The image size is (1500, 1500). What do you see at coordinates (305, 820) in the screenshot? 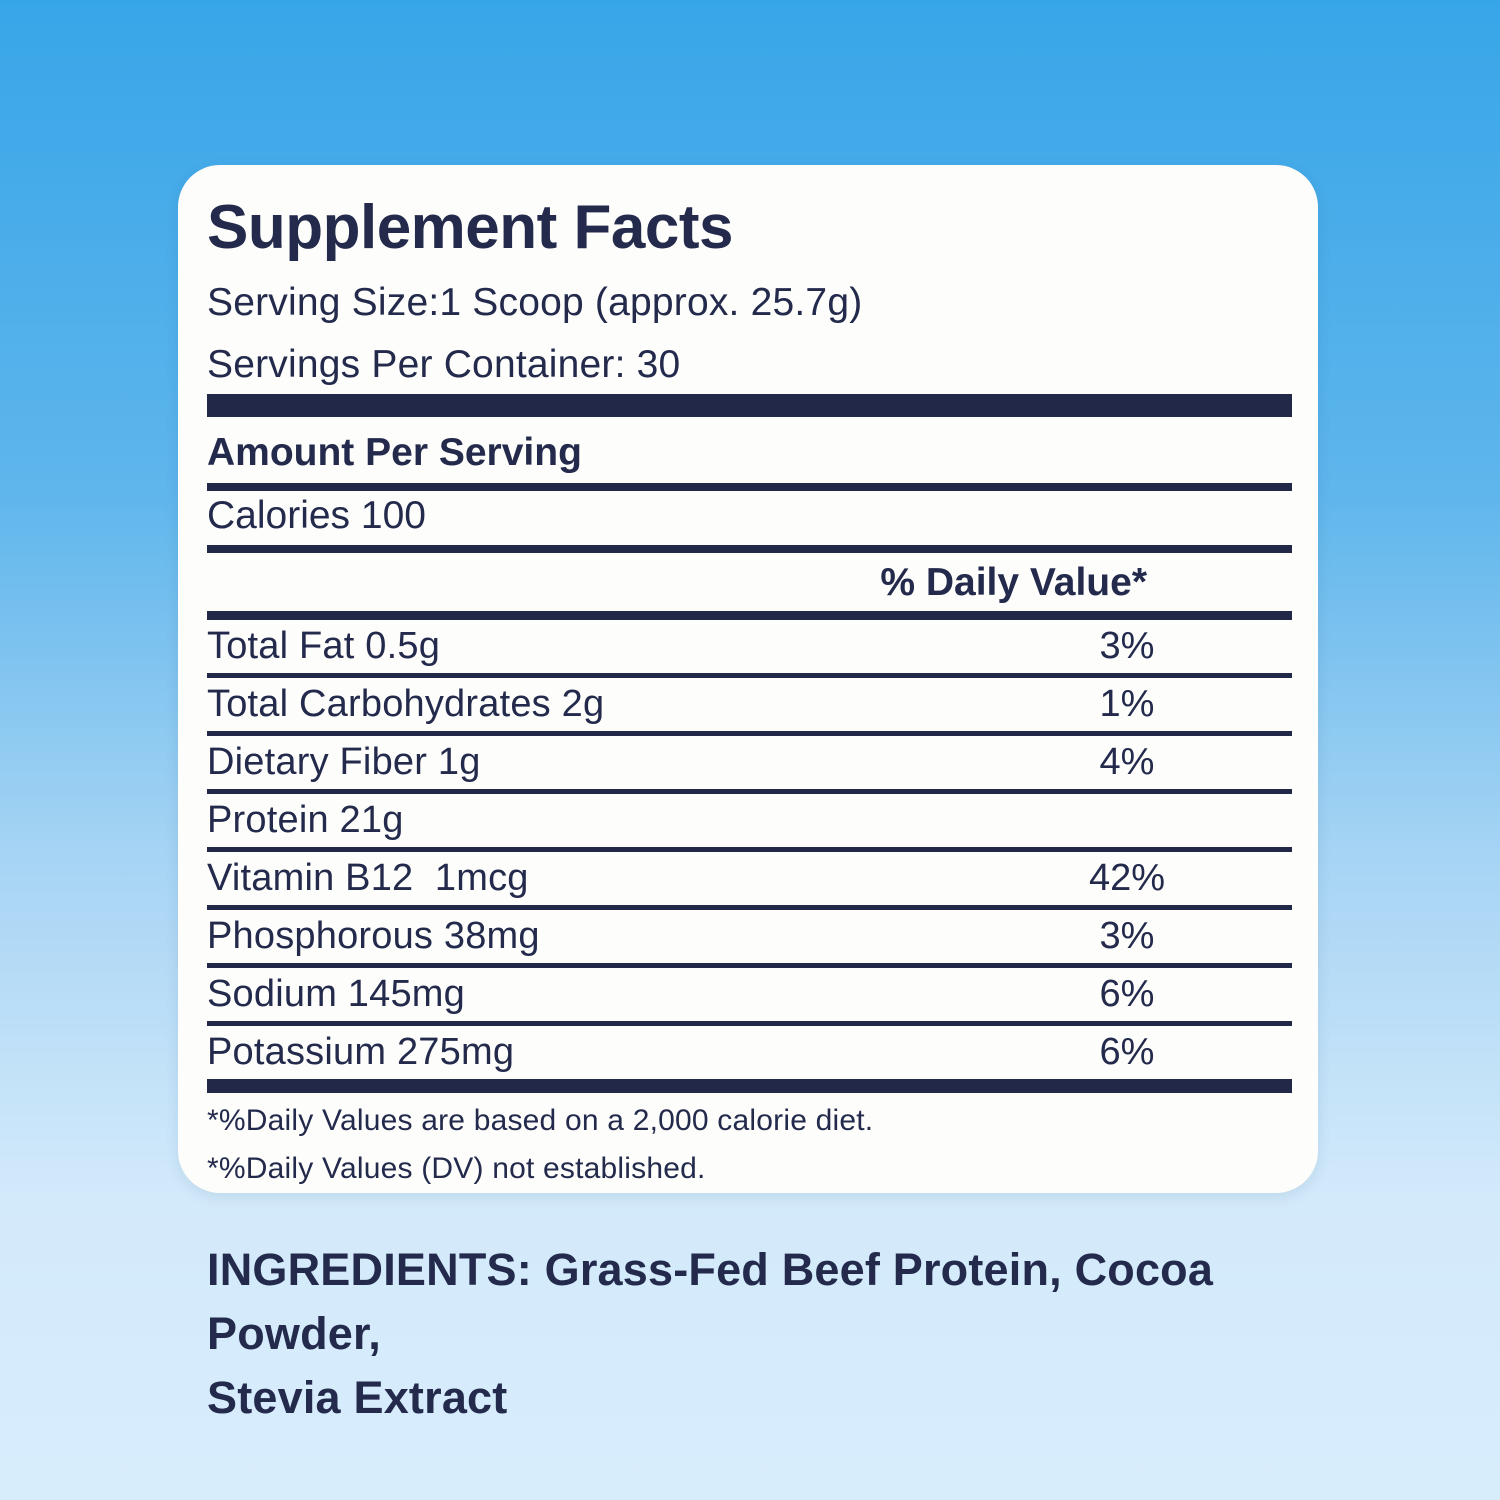
I see `nutrient-label: Protein 21g` at bounding box center [305, 820].